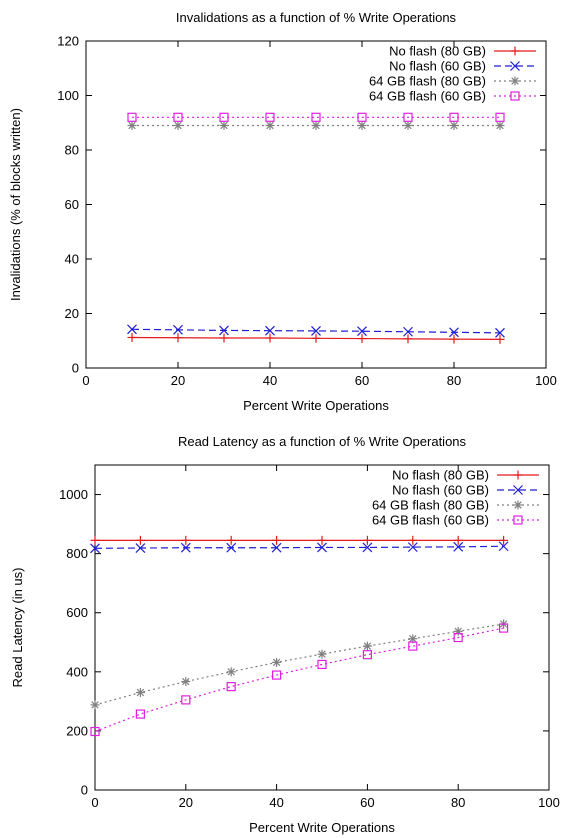 The width and height of the screenshot is (569, 838). What do you see at coordinates (440, 475) in the screenshot?
I see `chart-2-legend-label-1: No flash (80 GB)` at bounding box center [440, 475].